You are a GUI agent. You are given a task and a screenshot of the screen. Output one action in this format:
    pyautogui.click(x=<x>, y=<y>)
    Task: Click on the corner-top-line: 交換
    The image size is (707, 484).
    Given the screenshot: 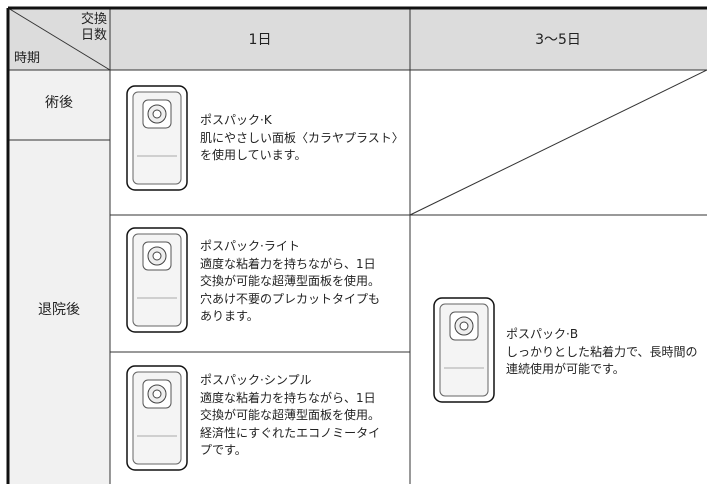 What is the action you would take?
    pyautogui.click(x=93, y=19)
    